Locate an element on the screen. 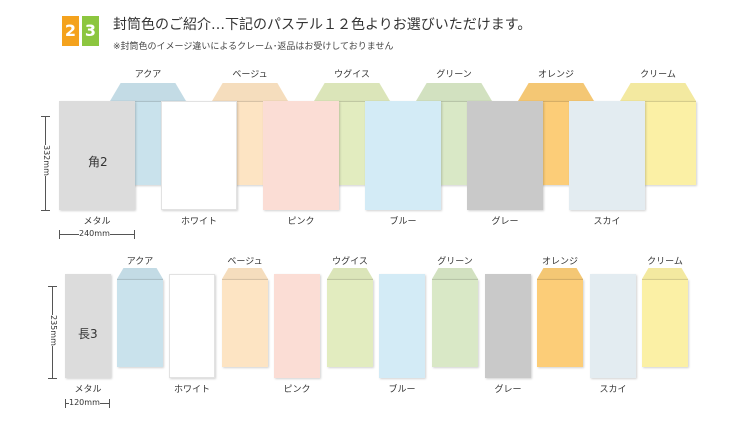  row2-envelope-label: ベージュ is located at coordinates (245, 262).